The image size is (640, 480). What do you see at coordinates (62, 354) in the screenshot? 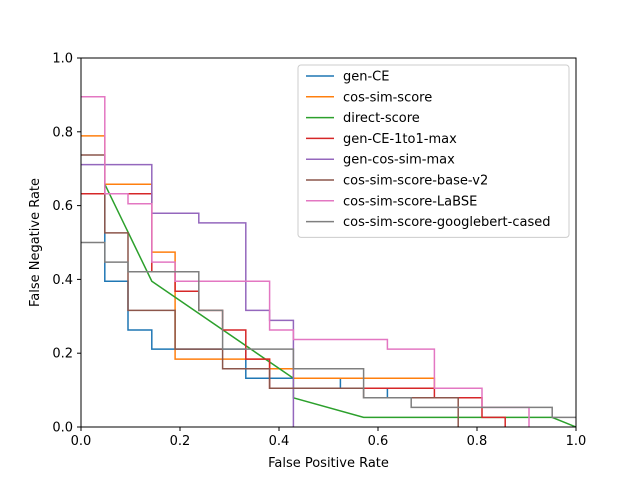
I see `y-tick-label-1: 0.2` at bounding box center [62, 354].